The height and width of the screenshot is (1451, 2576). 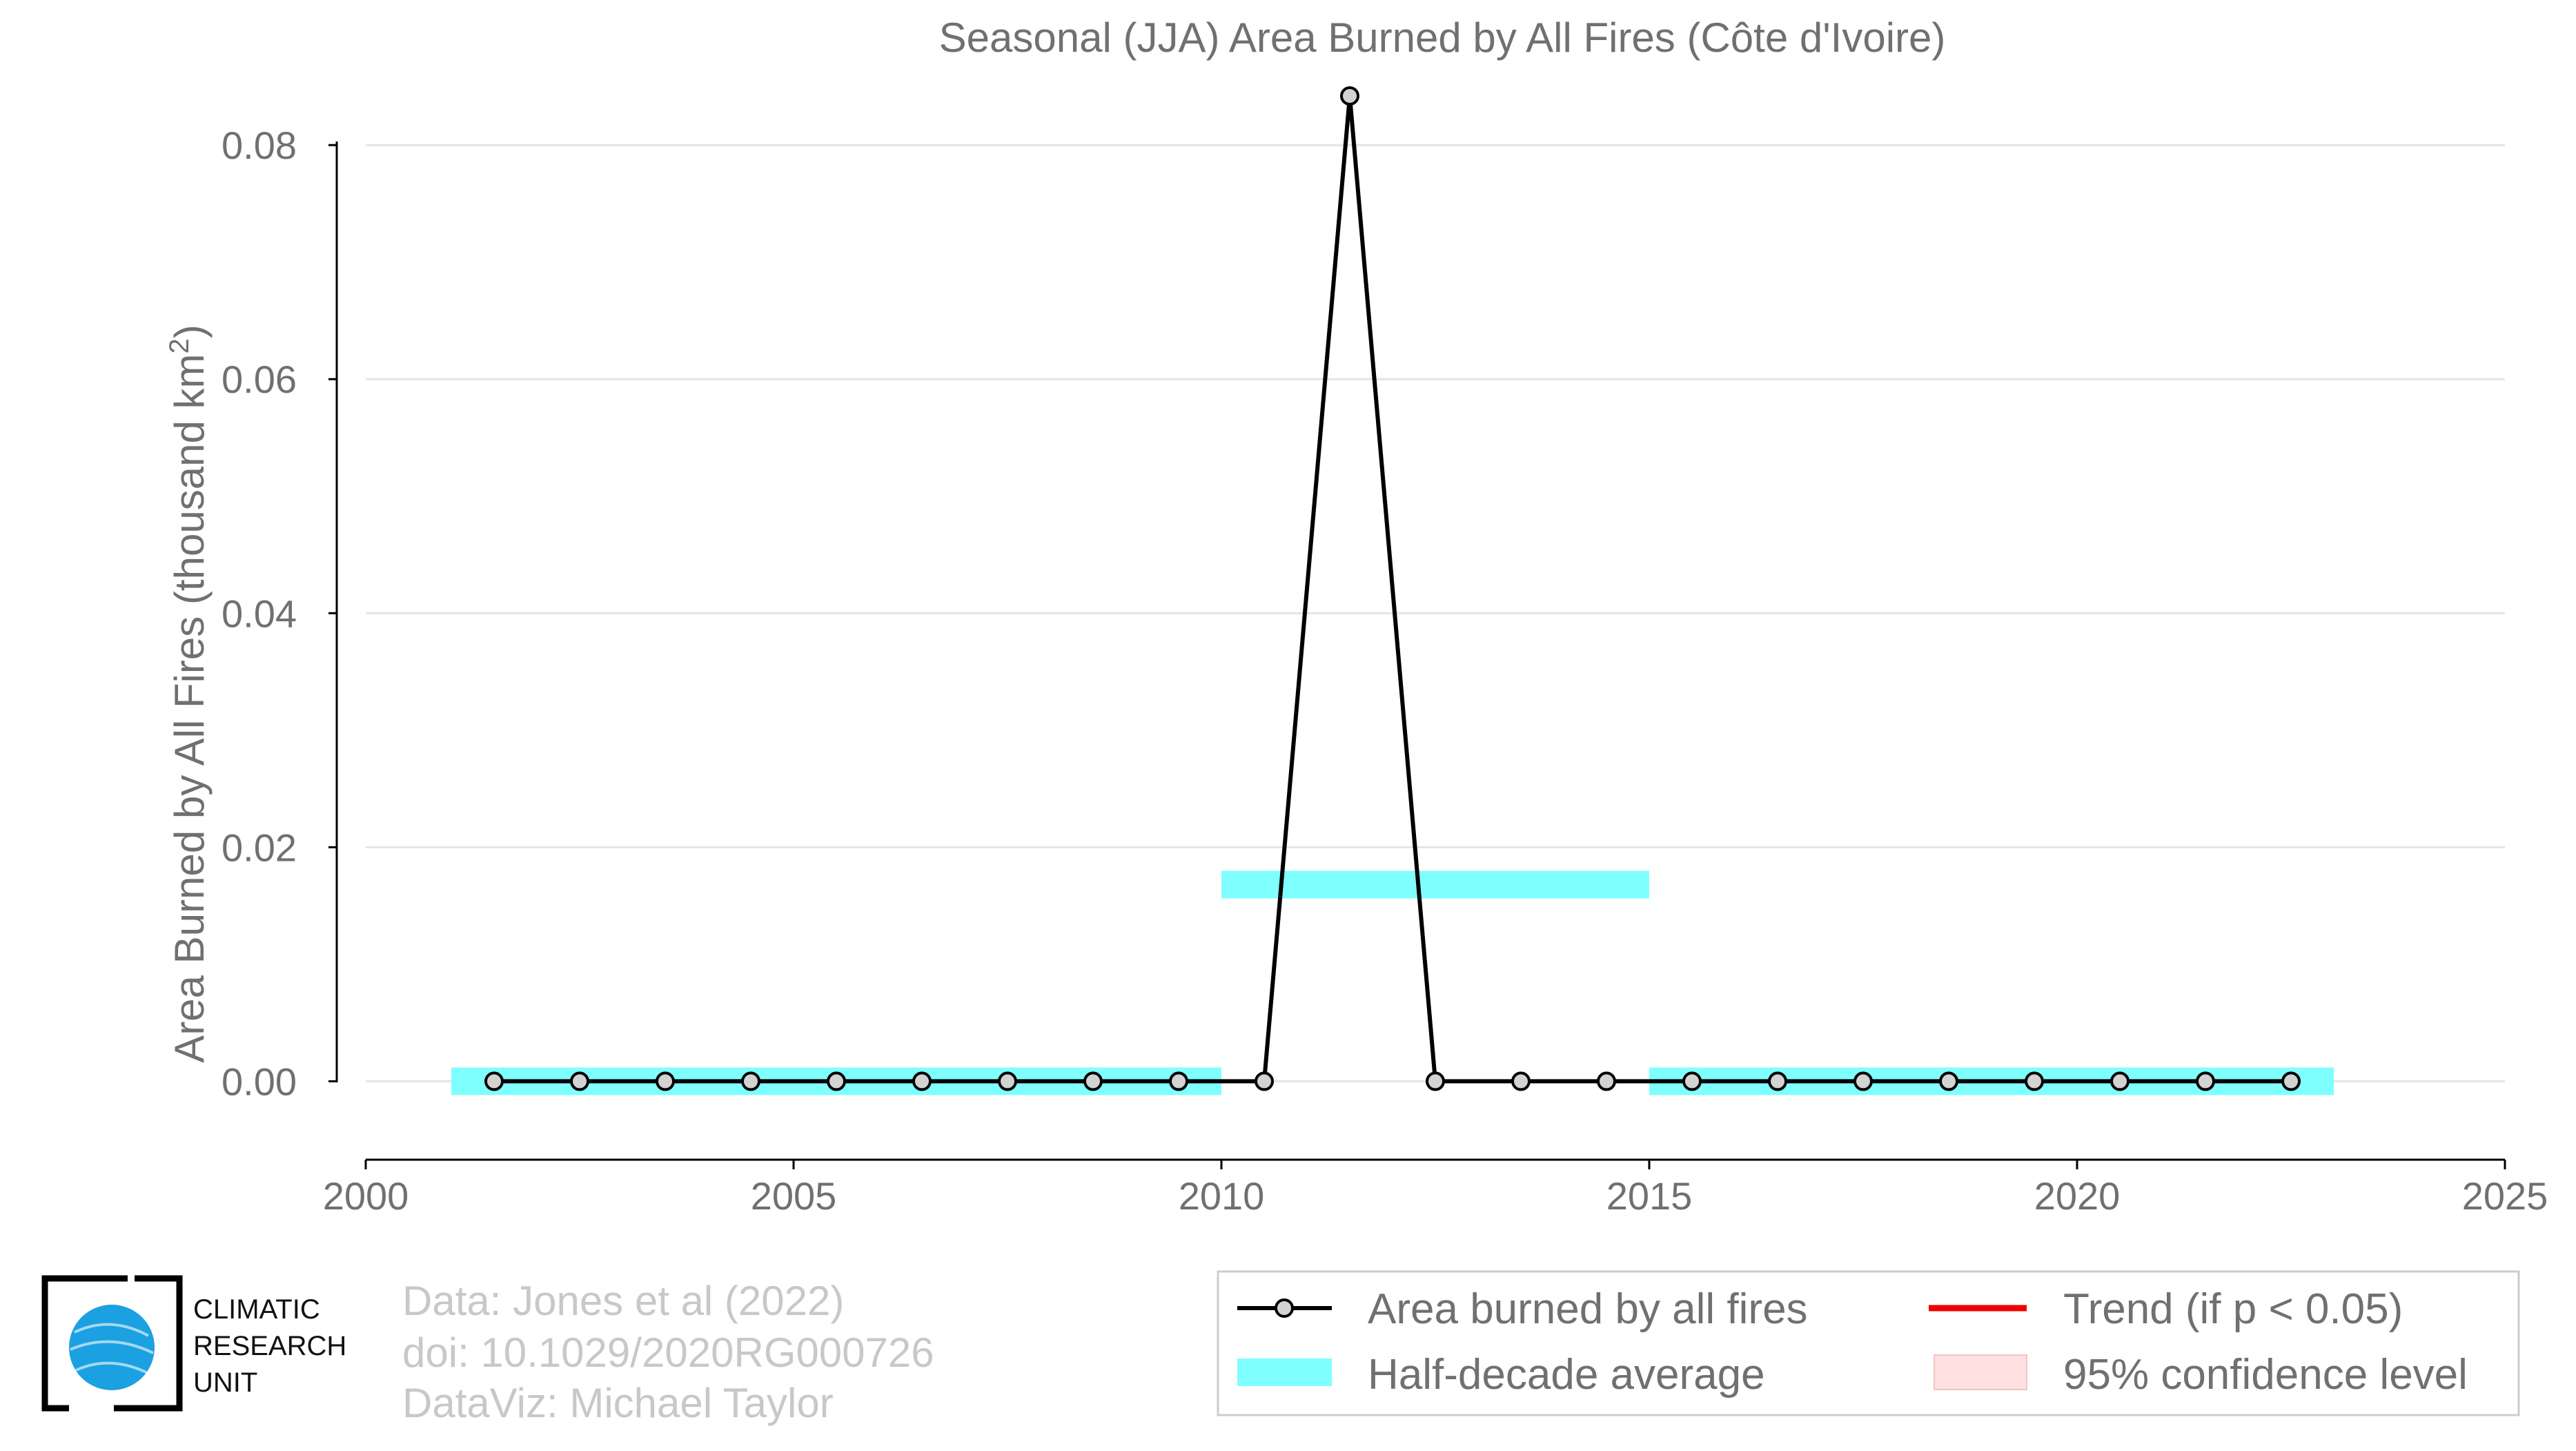 I want to click on logo-text-climatic: CLIMATIC, so click(x=256, y=1309).